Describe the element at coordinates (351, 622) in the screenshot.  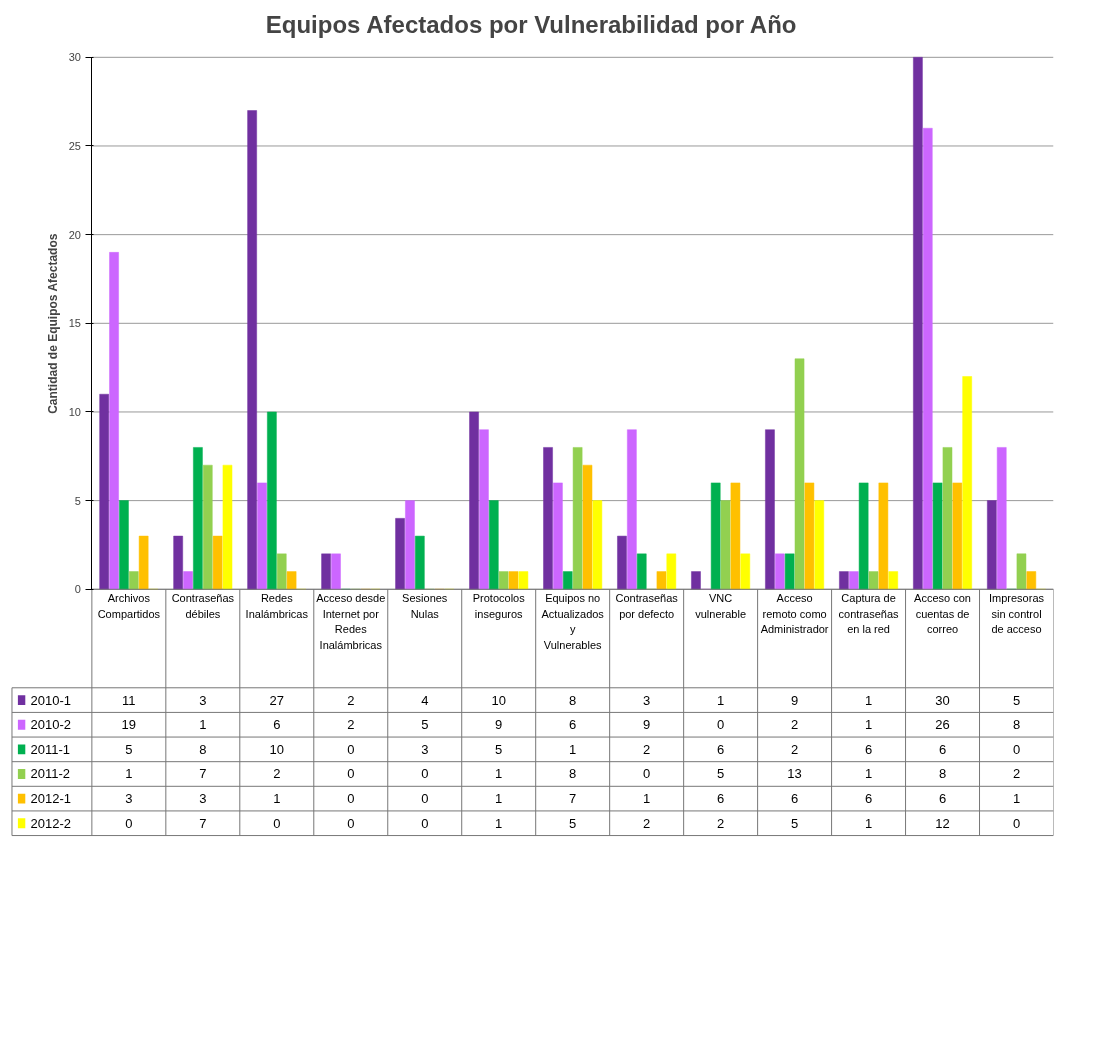
I see `x-tick-label: Acceso desde Internet por Redes Inalámbricas` at that location.